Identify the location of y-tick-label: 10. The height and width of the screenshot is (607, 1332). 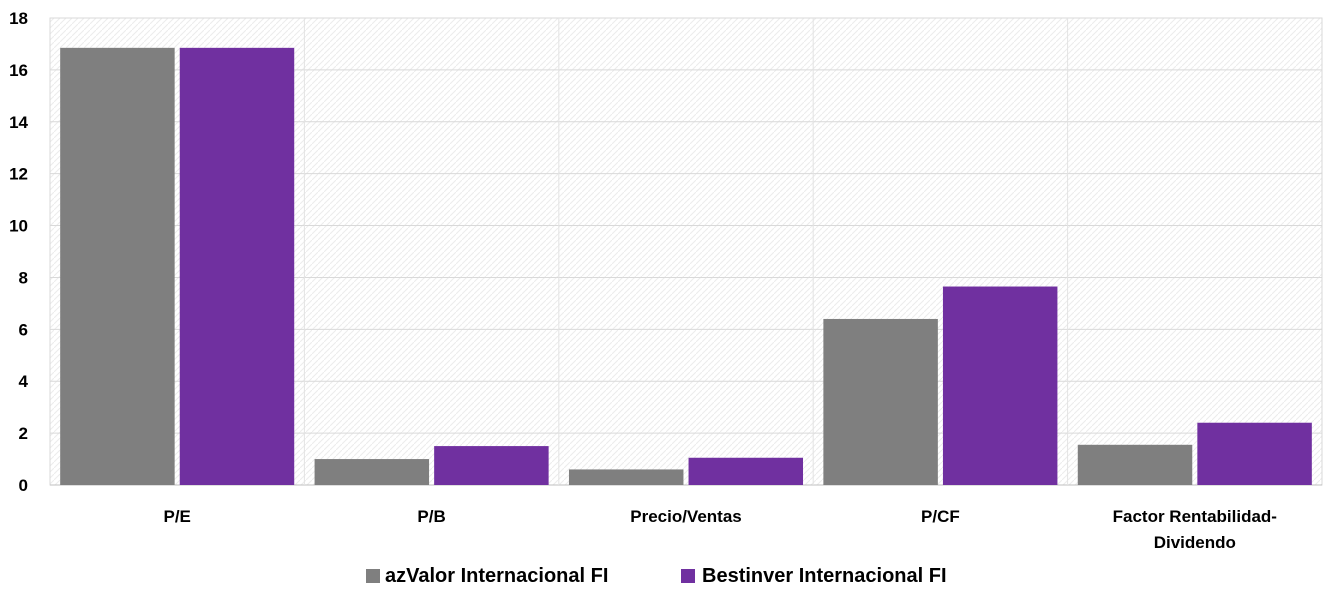
(18, 226).